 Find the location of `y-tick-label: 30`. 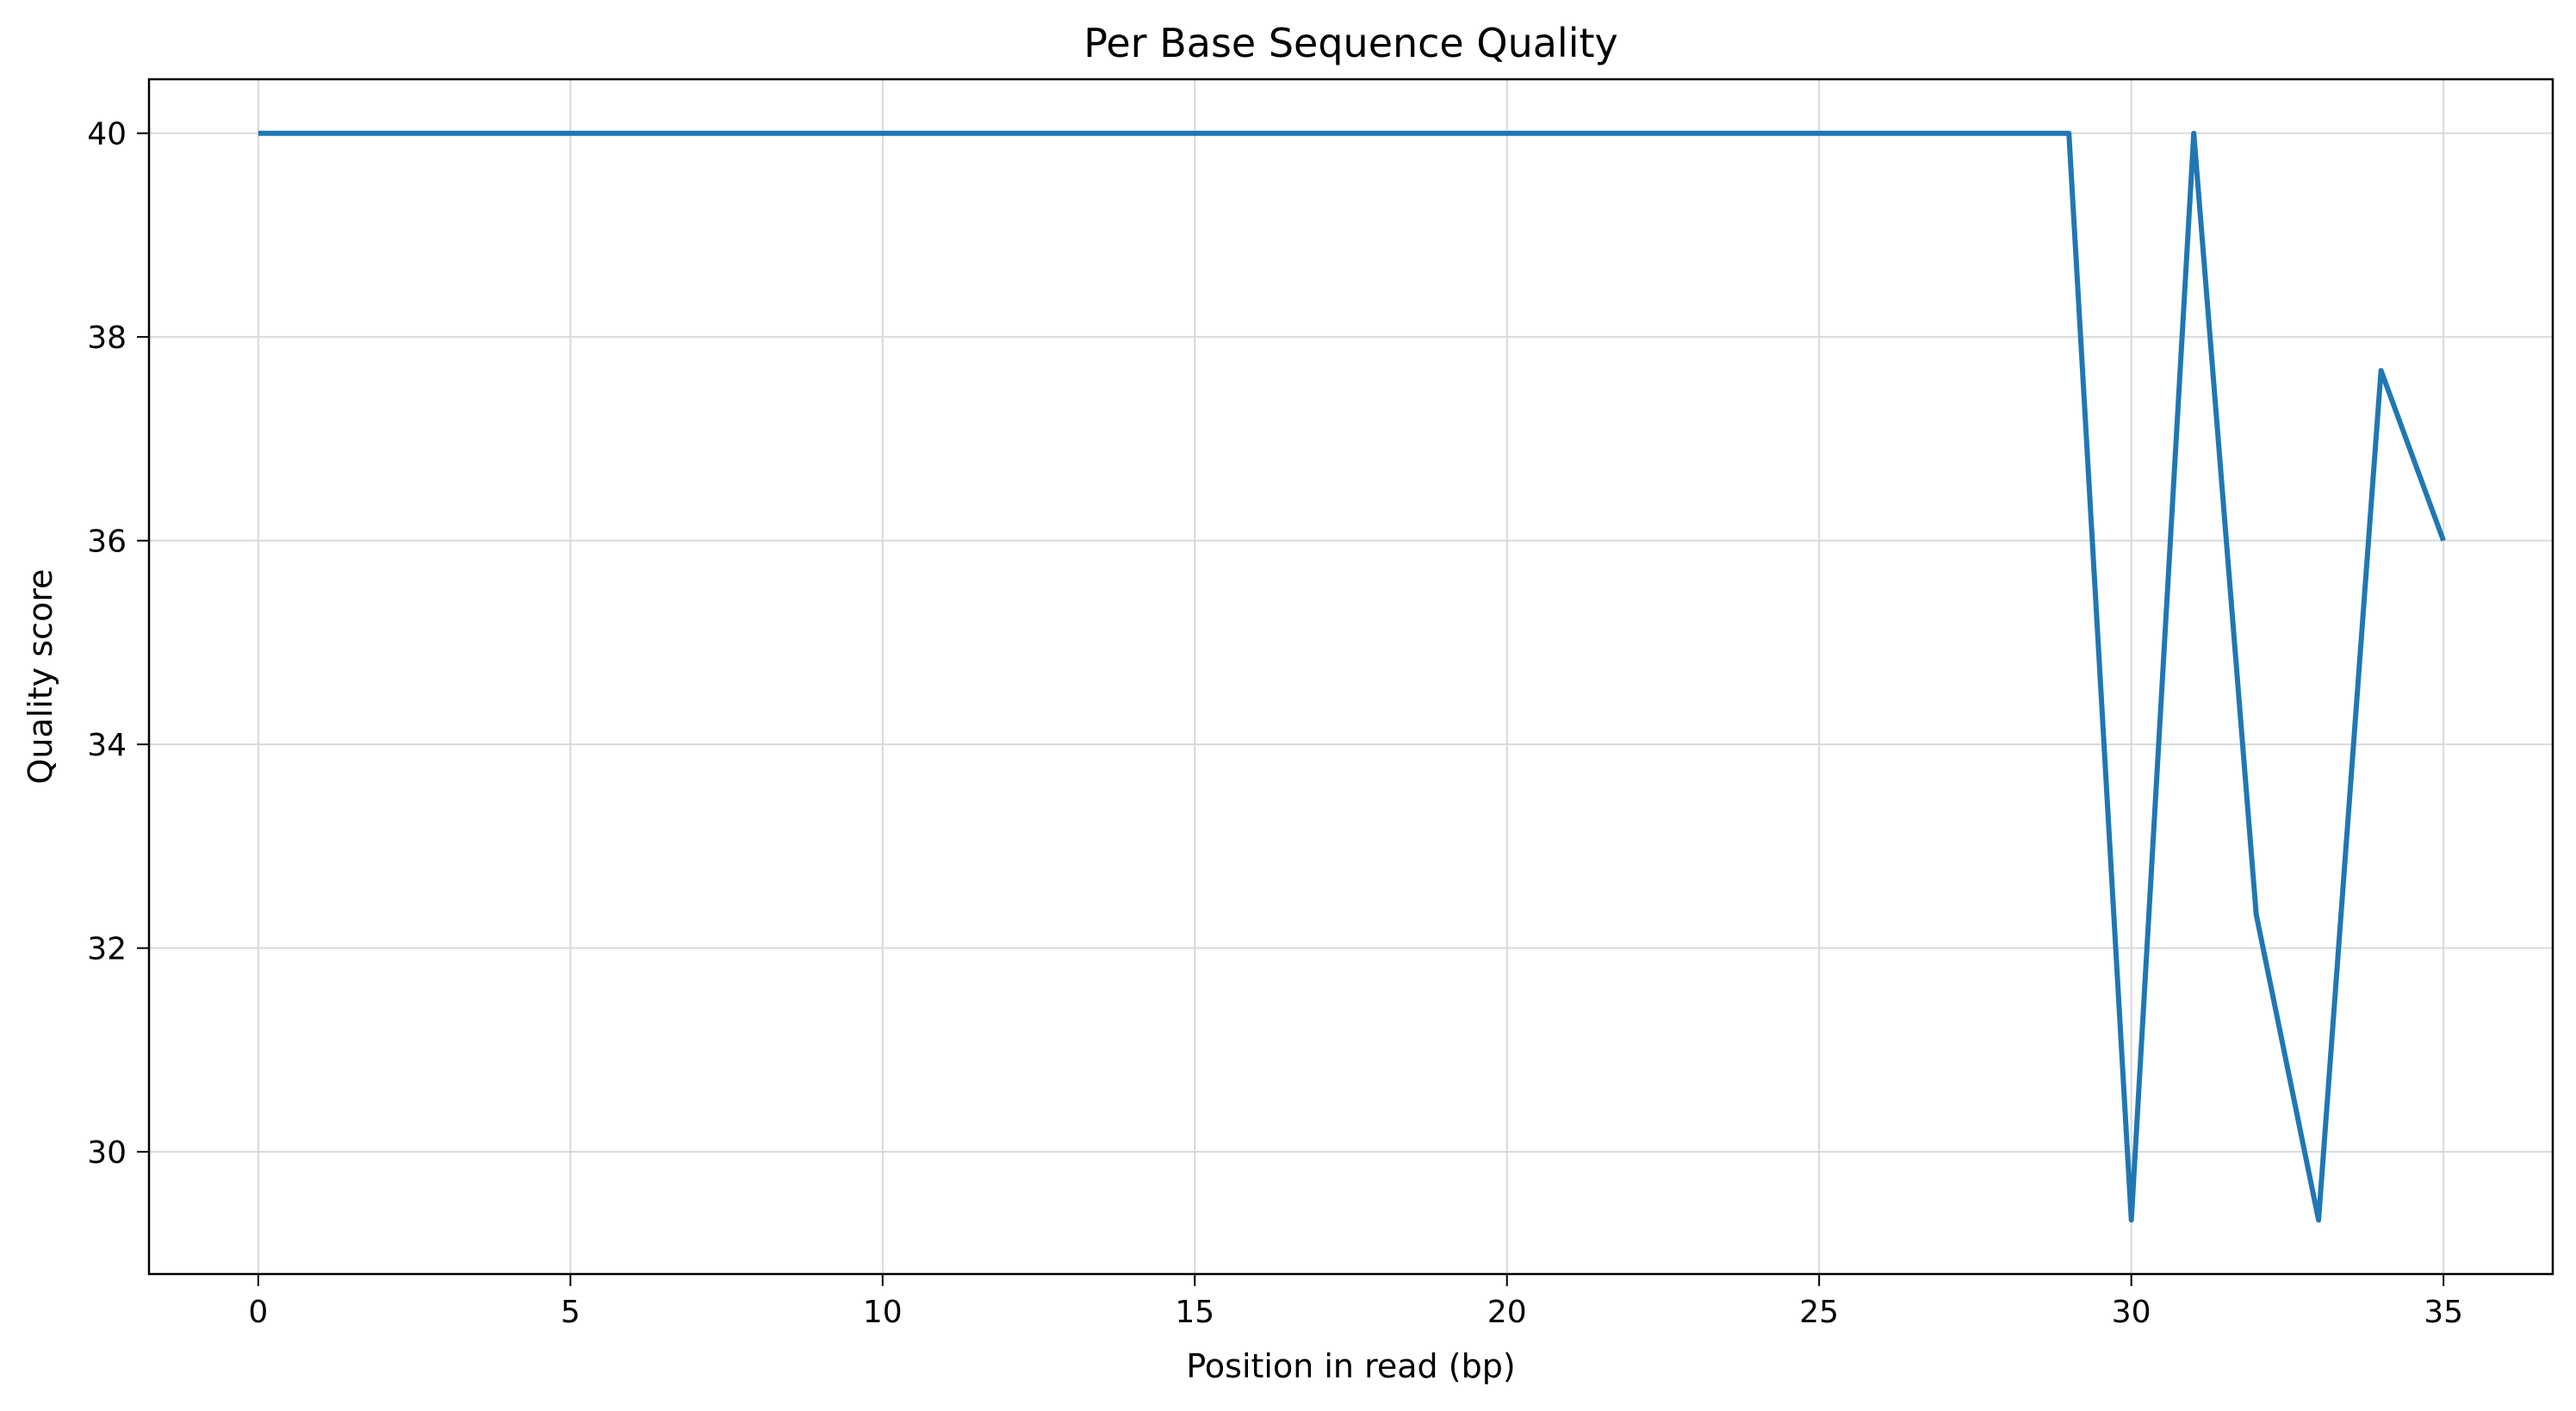

y-tick-label: 30 is located at coordinates (107, 1153).